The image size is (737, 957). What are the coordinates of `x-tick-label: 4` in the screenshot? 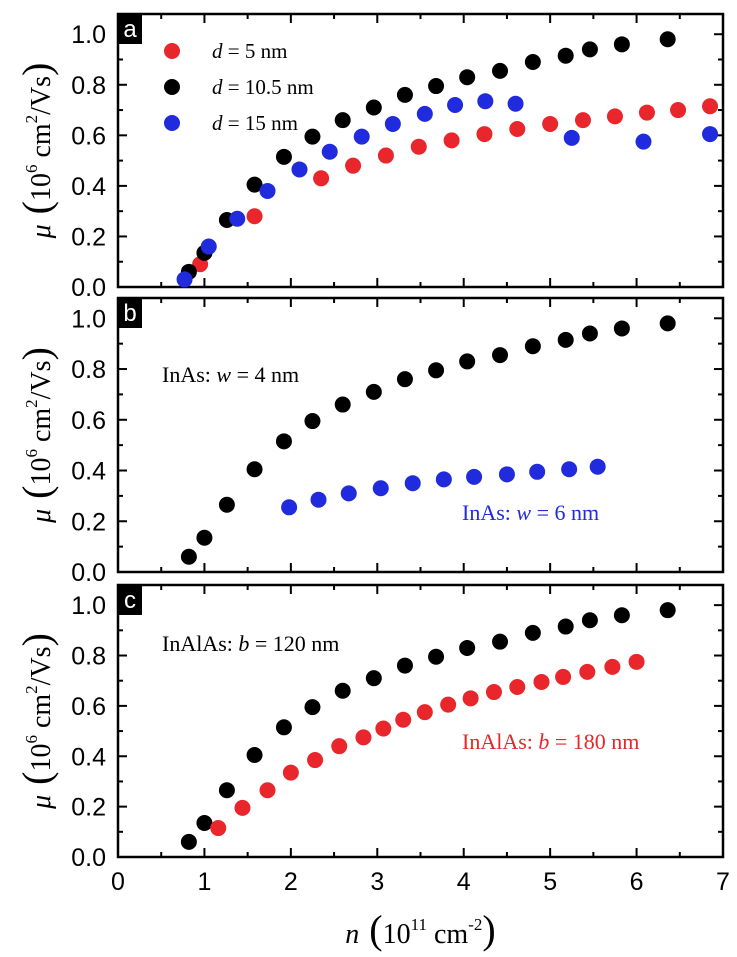 It's located at (464, 882).